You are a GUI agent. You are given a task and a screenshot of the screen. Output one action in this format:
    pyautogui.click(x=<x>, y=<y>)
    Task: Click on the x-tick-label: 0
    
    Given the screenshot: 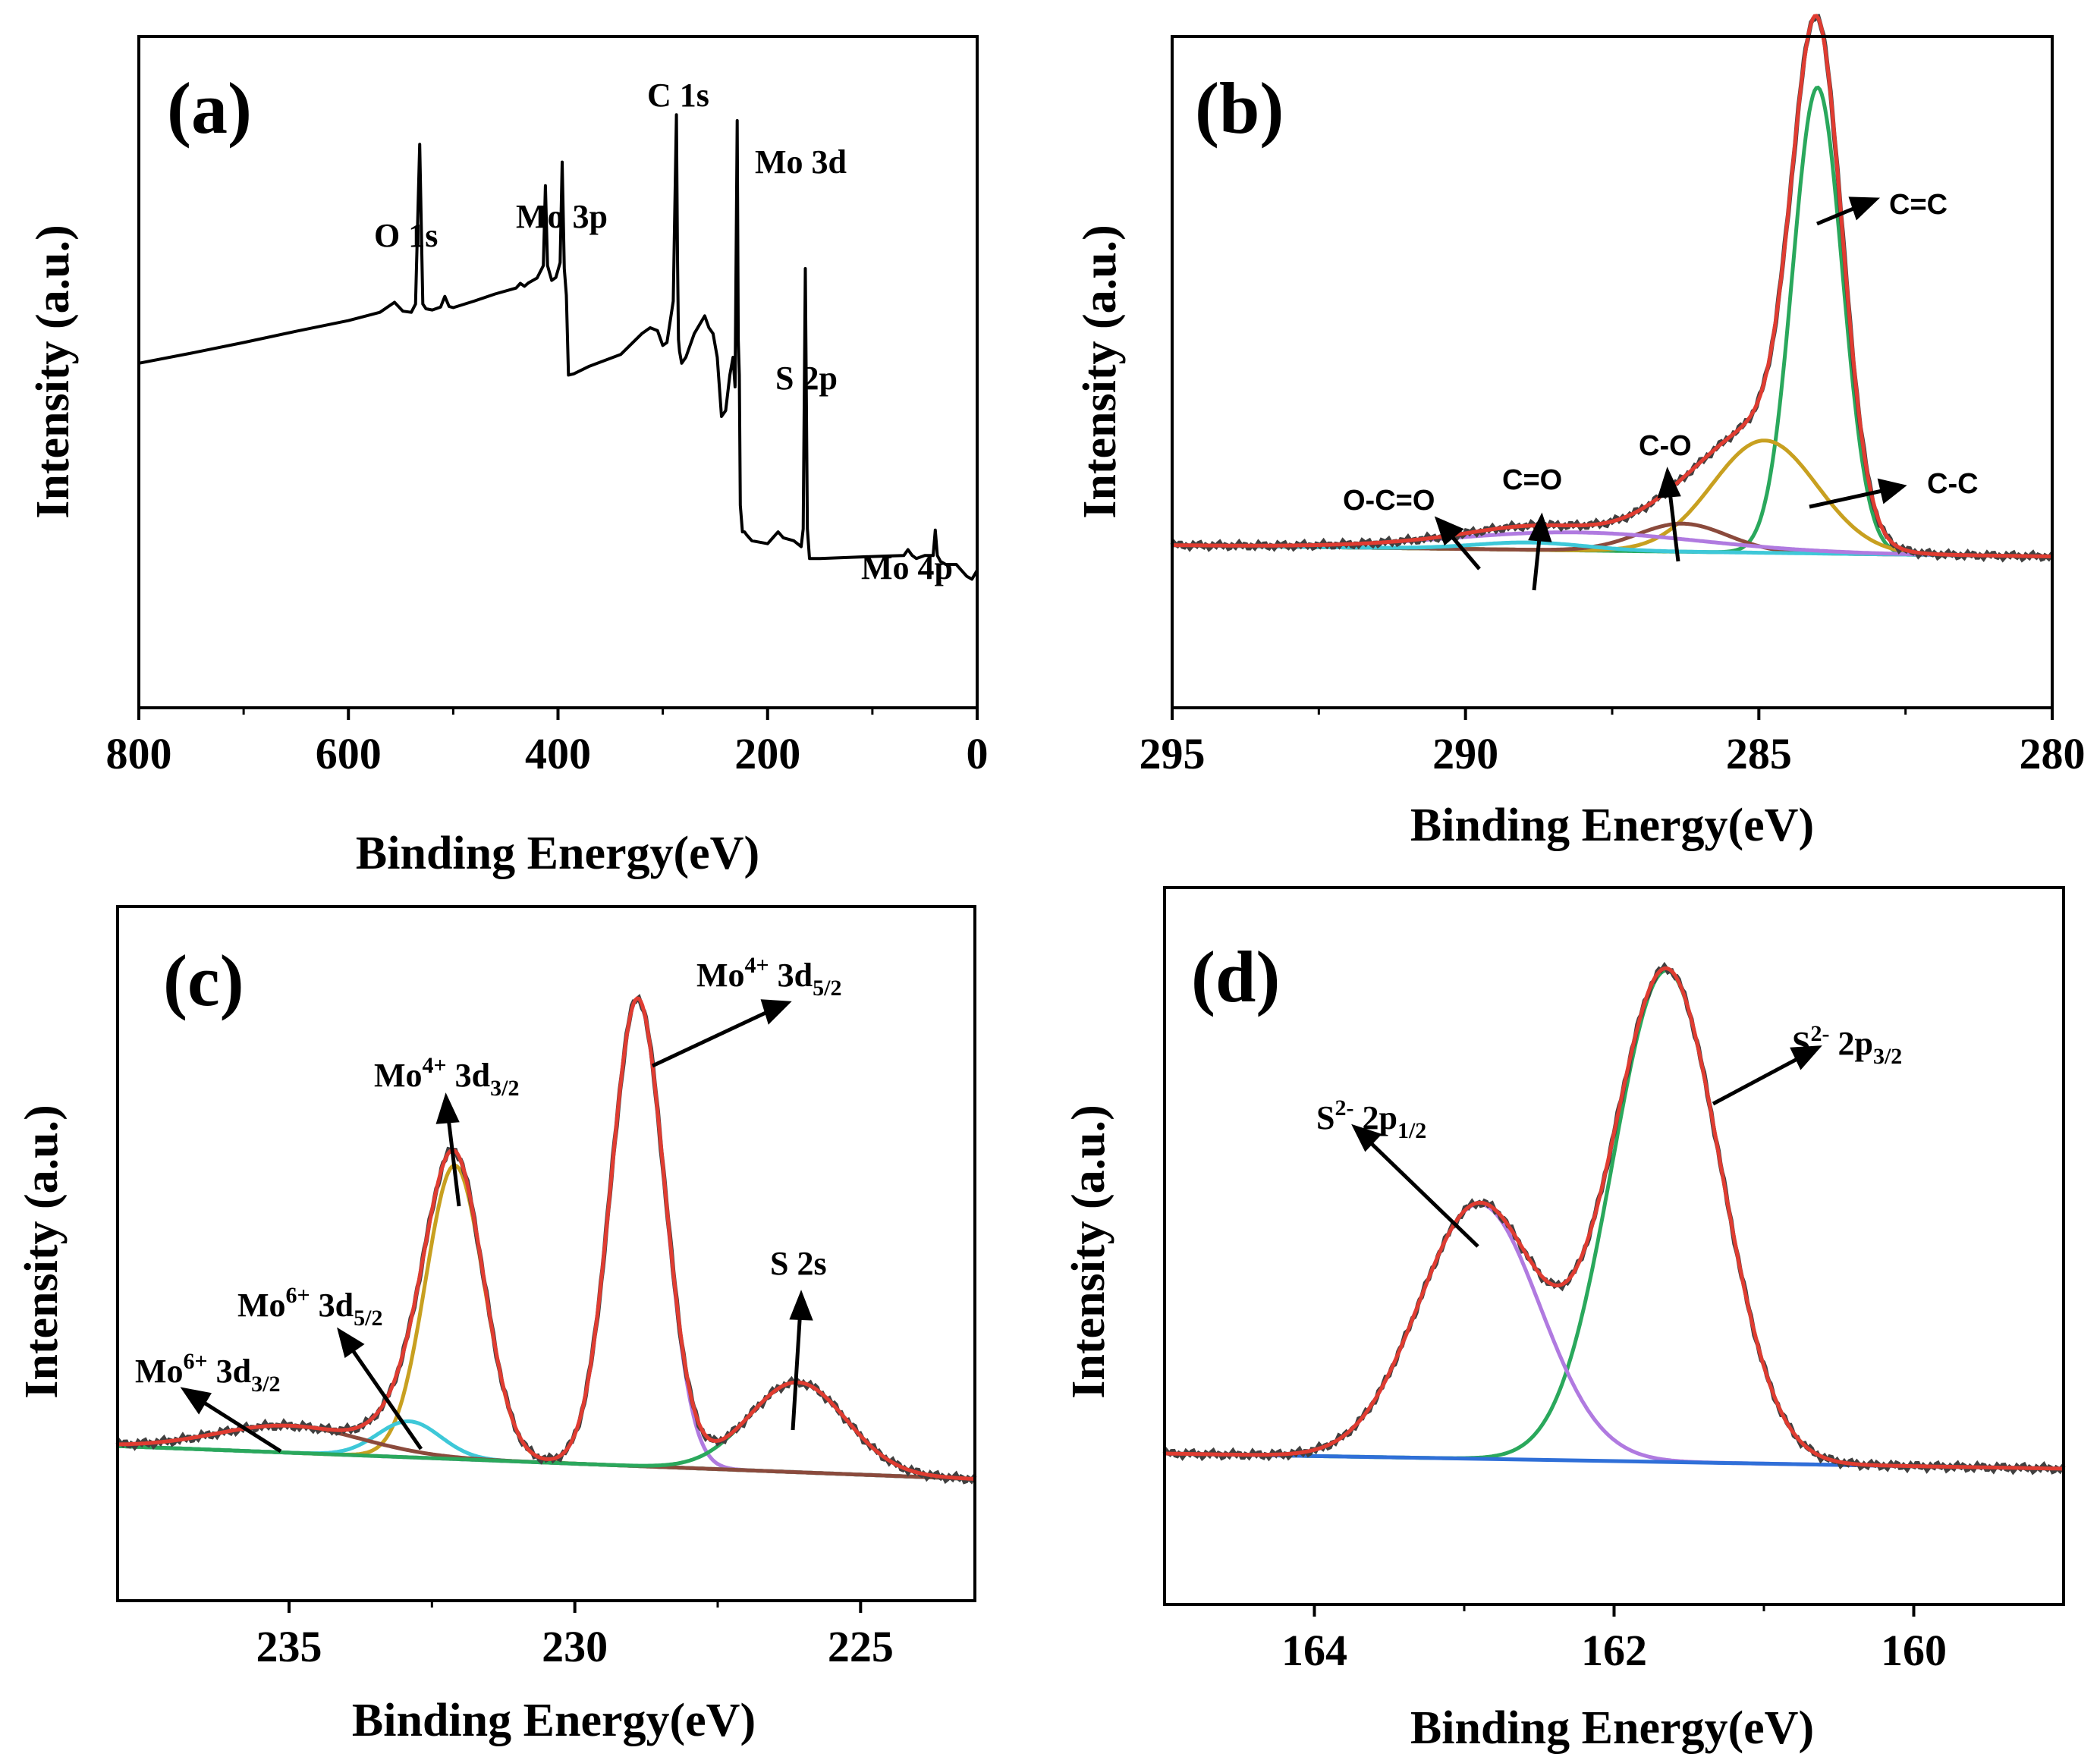 What is the action you would take?
    pyautogui.click(x=978, y=753)
    